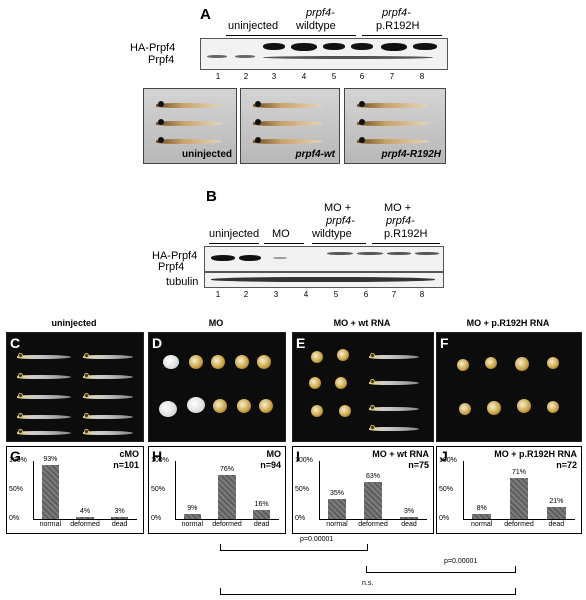 The image size is (586, 600). I want to click on lane-number: 3, so click(276, 294).